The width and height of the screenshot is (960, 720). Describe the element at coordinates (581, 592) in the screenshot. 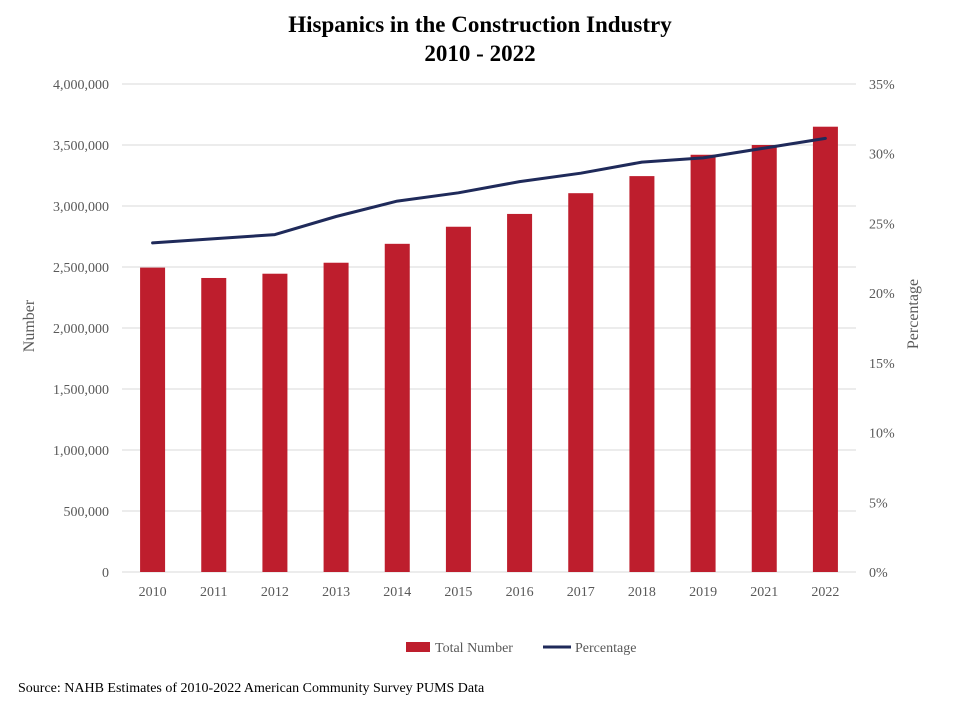

I see `x-tick-label: 2017` at that location.